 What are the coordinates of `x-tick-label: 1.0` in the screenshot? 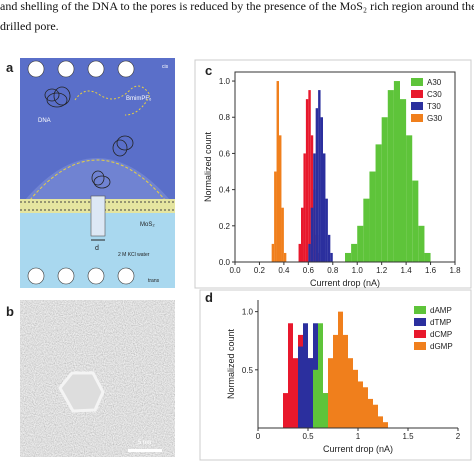 It's located at (358, 270).